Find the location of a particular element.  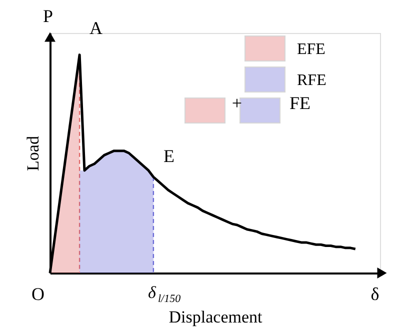

text: δ is located at coordinates (375, 294).